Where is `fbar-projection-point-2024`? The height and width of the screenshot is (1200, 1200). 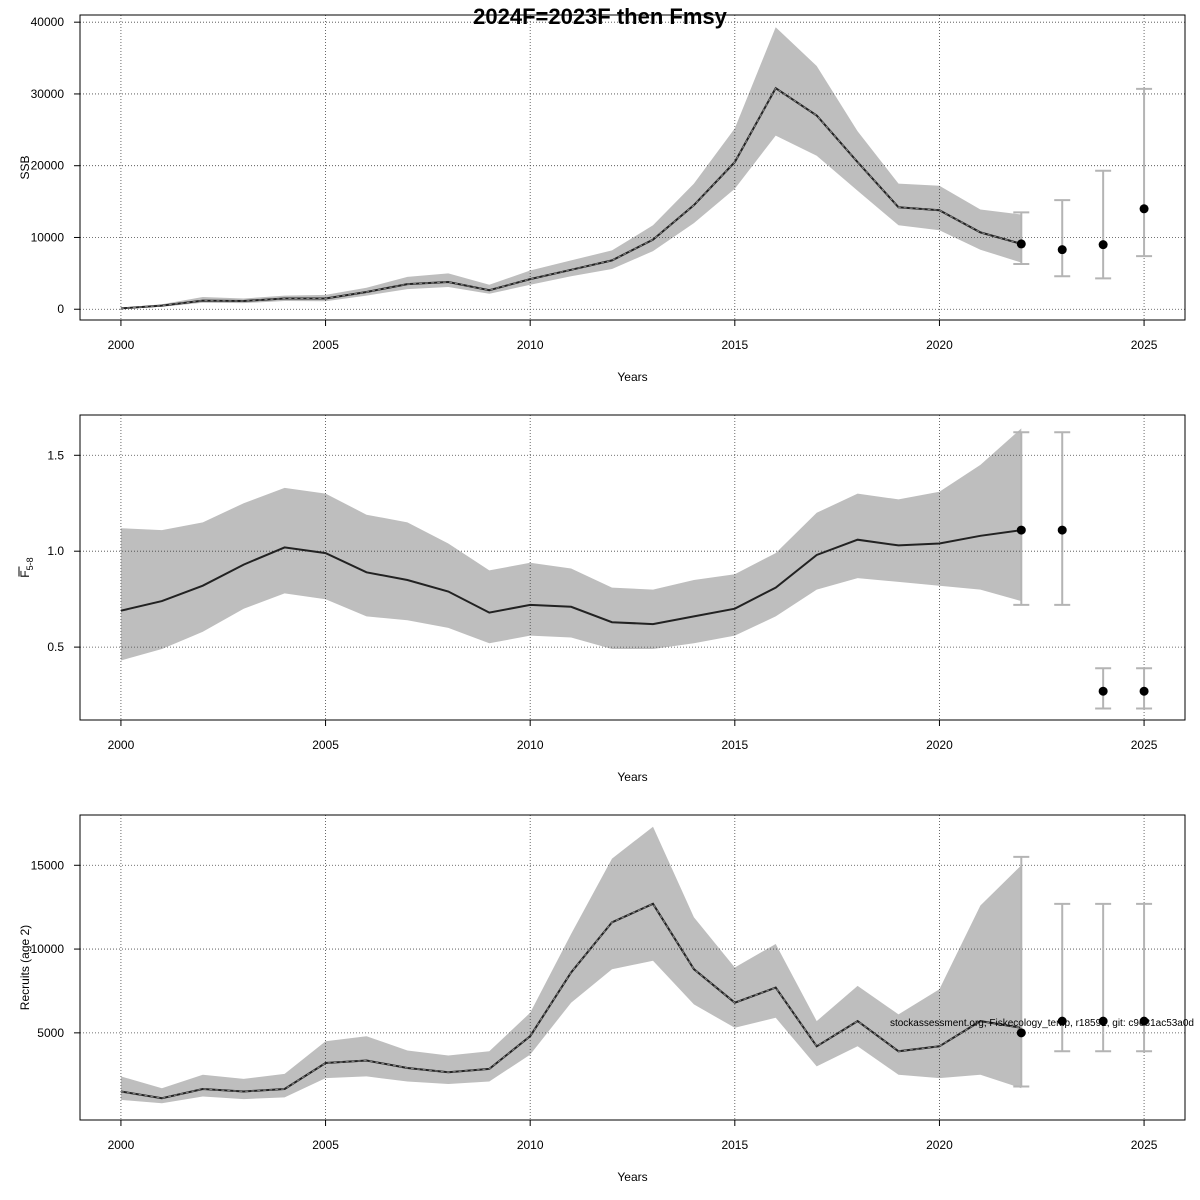 fbar-projection-point-2024 is located at coordinates (1103, 691).